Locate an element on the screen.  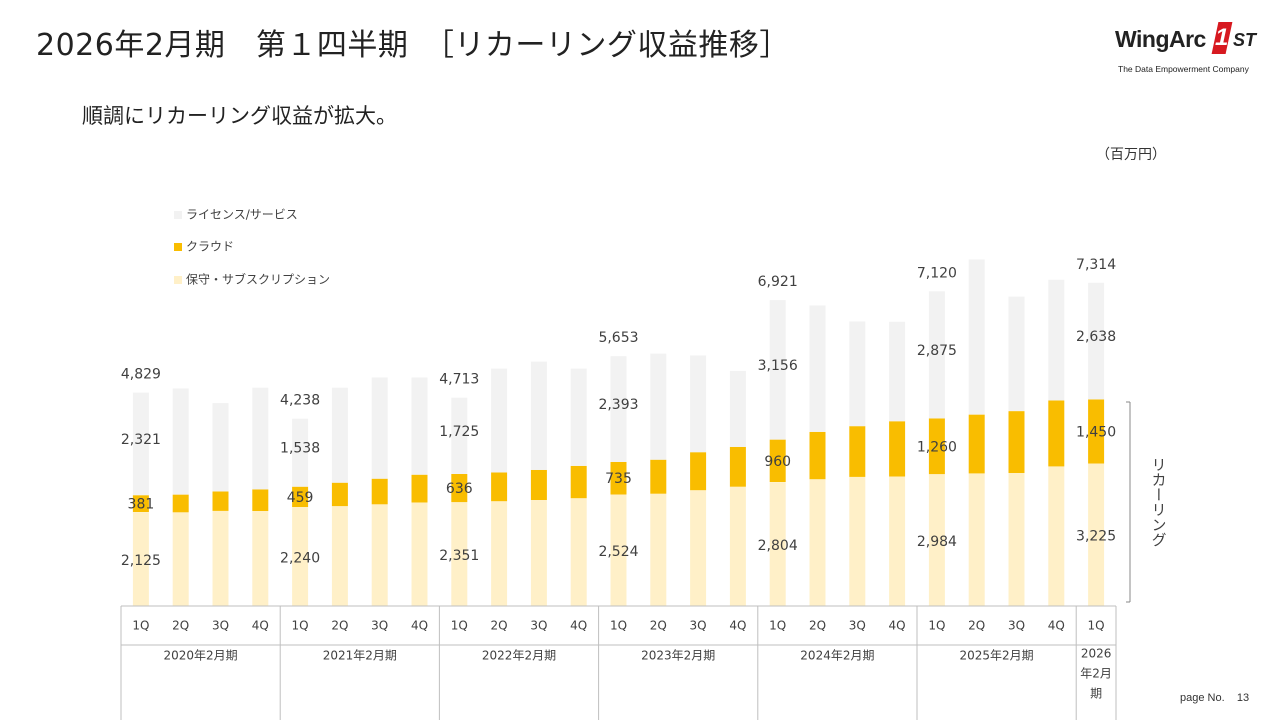
quarter-label-0: 1Q is located at coordinates (140, 626).